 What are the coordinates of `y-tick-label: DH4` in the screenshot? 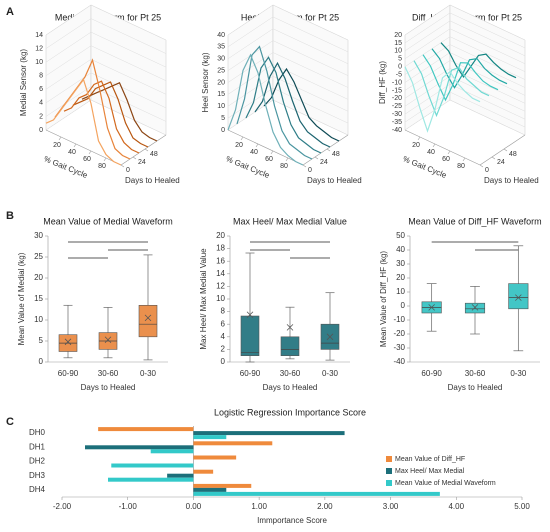 It's located at (37, 489).